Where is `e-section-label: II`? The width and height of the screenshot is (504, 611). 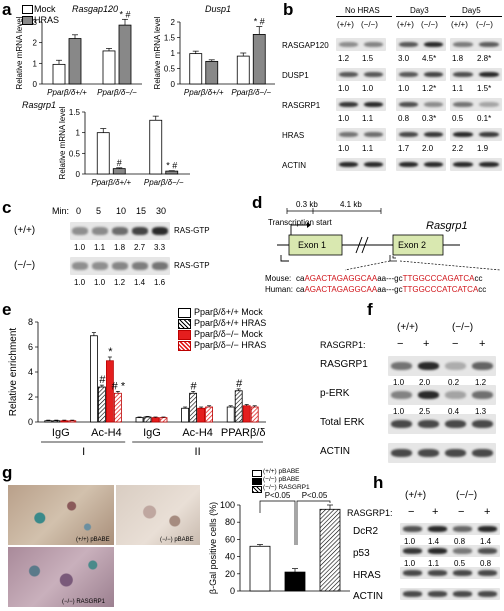
e-section-label: II is located at coordinates (198, 452).